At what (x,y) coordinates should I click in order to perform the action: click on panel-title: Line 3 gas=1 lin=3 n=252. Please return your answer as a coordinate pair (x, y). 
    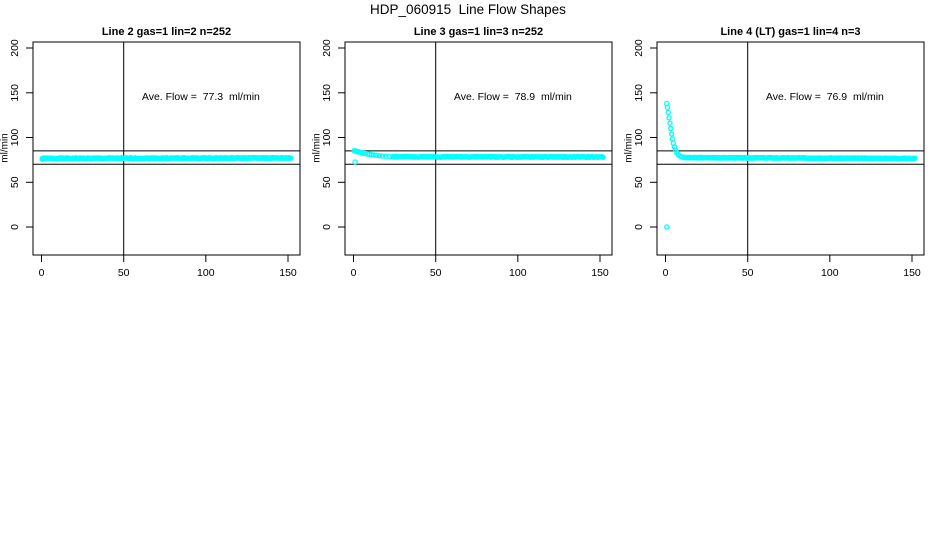
    Looking at the image, I should click on (478, 32).